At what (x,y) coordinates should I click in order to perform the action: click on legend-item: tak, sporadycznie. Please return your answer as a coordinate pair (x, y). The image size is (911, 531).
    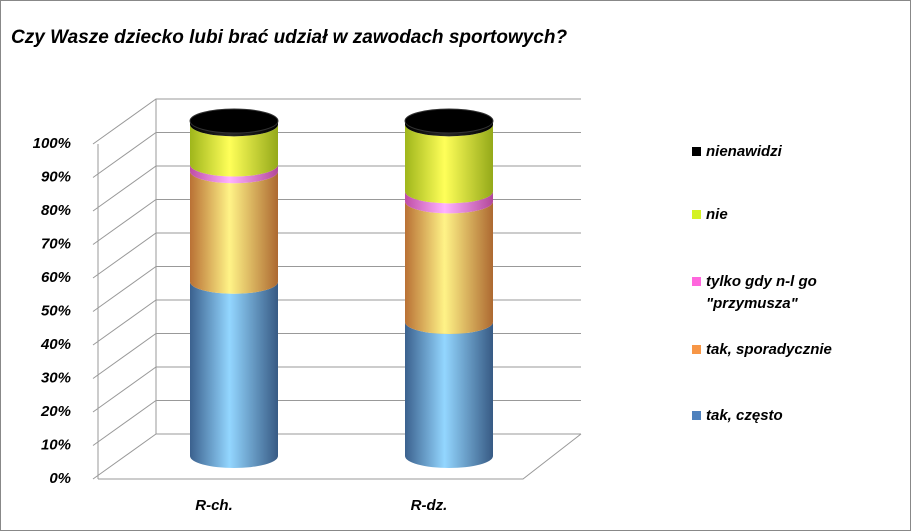
    Looking at the image, I should click on (784, 350).